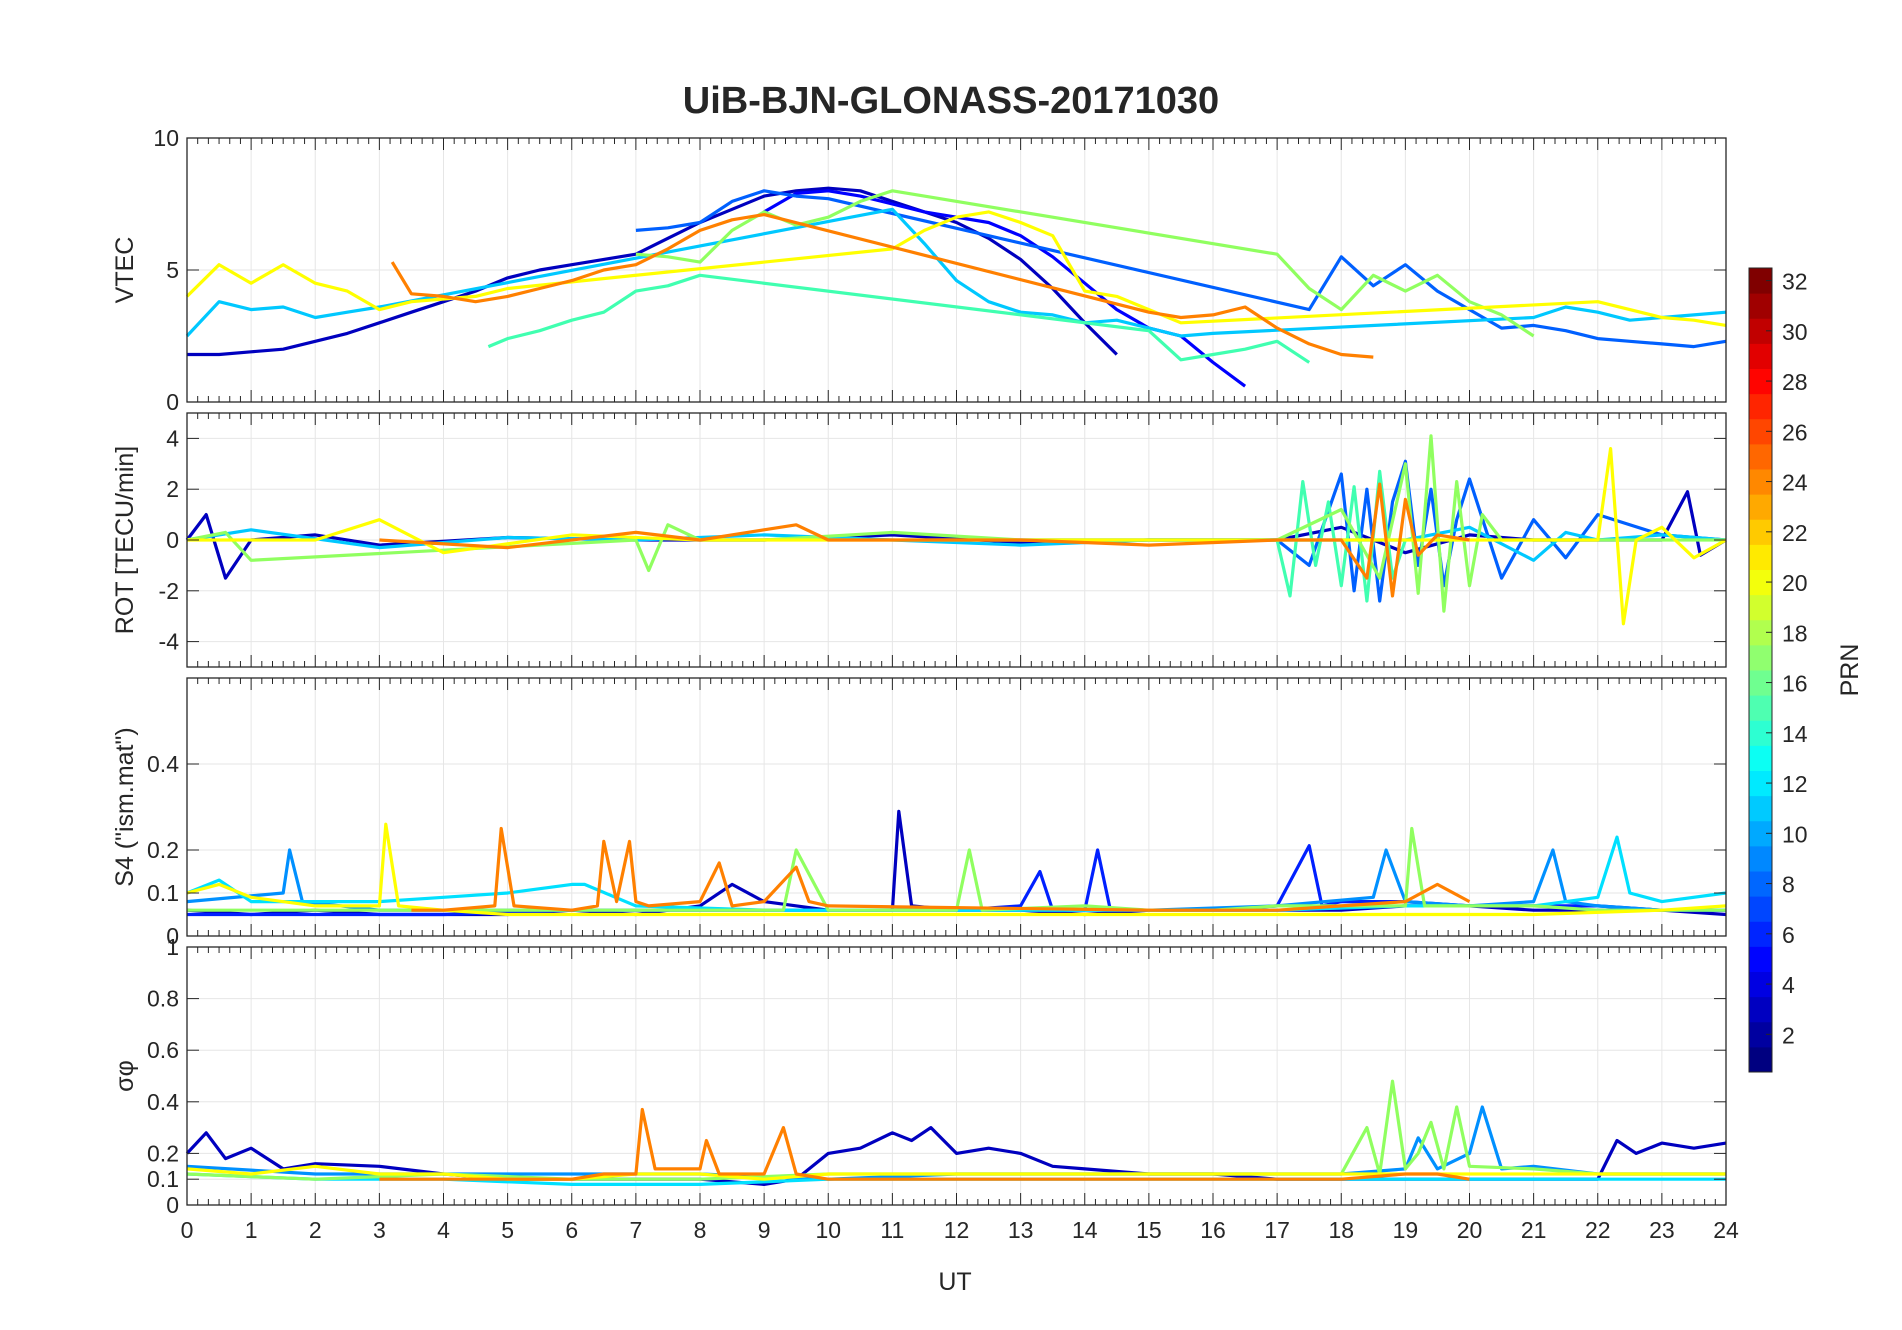 This screenshot has width=1902, height=1330. Describe the element at coordinates (951, 101) in the screenshot. I see `chart-title: UiB-BJN-GLONASS-20171030` at that location.